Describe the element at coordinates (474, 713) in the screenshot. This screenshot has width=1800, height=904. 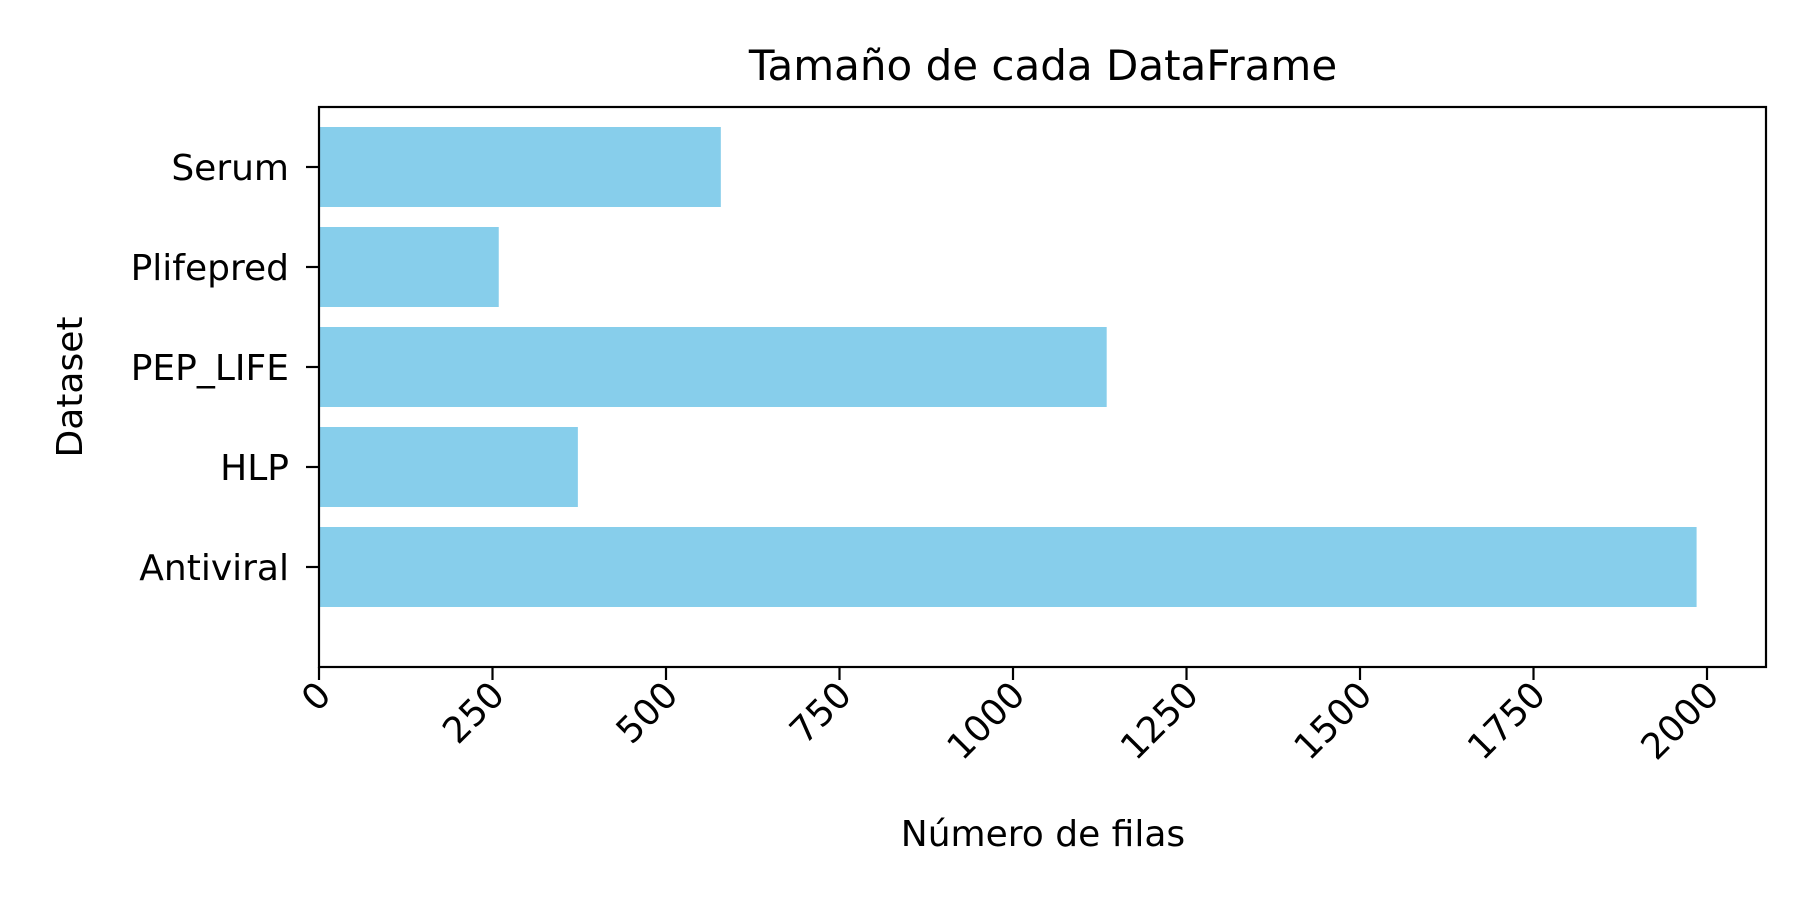
I see `x-tick-label: 250` at that location.